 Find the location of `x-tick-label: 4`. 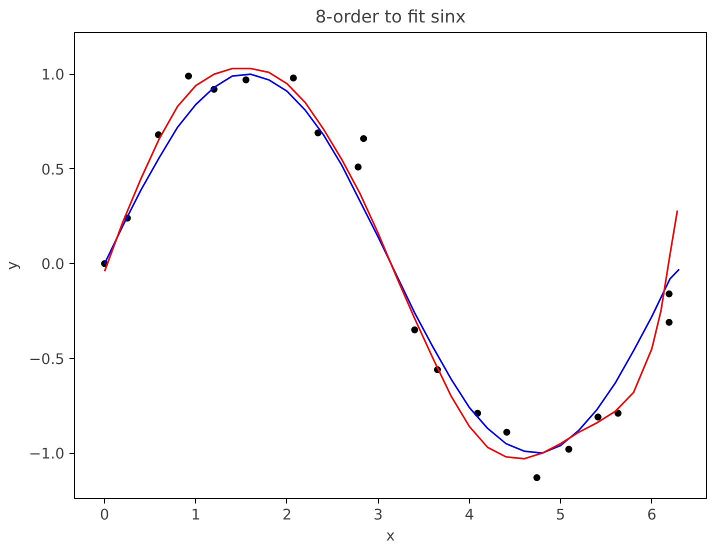

x-tick-label: 4 is located at coordinates (469, 515).